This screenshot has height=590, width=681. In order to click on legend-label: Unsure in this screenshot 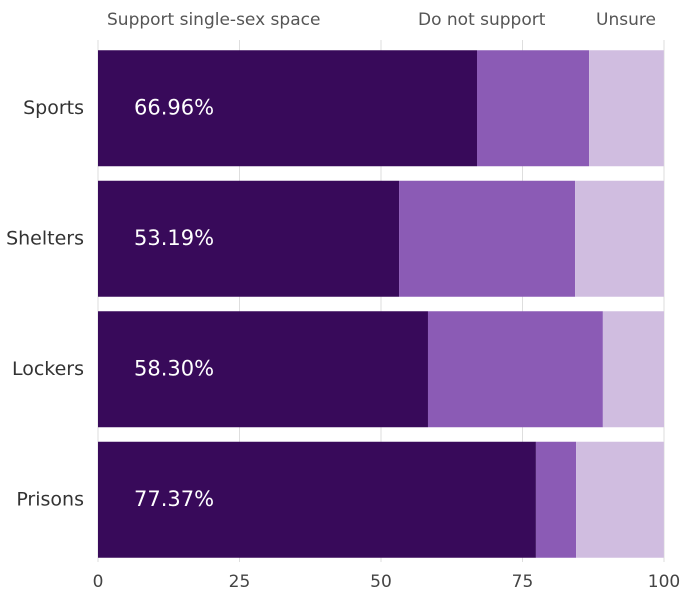, I will do `click(626, 20)`.